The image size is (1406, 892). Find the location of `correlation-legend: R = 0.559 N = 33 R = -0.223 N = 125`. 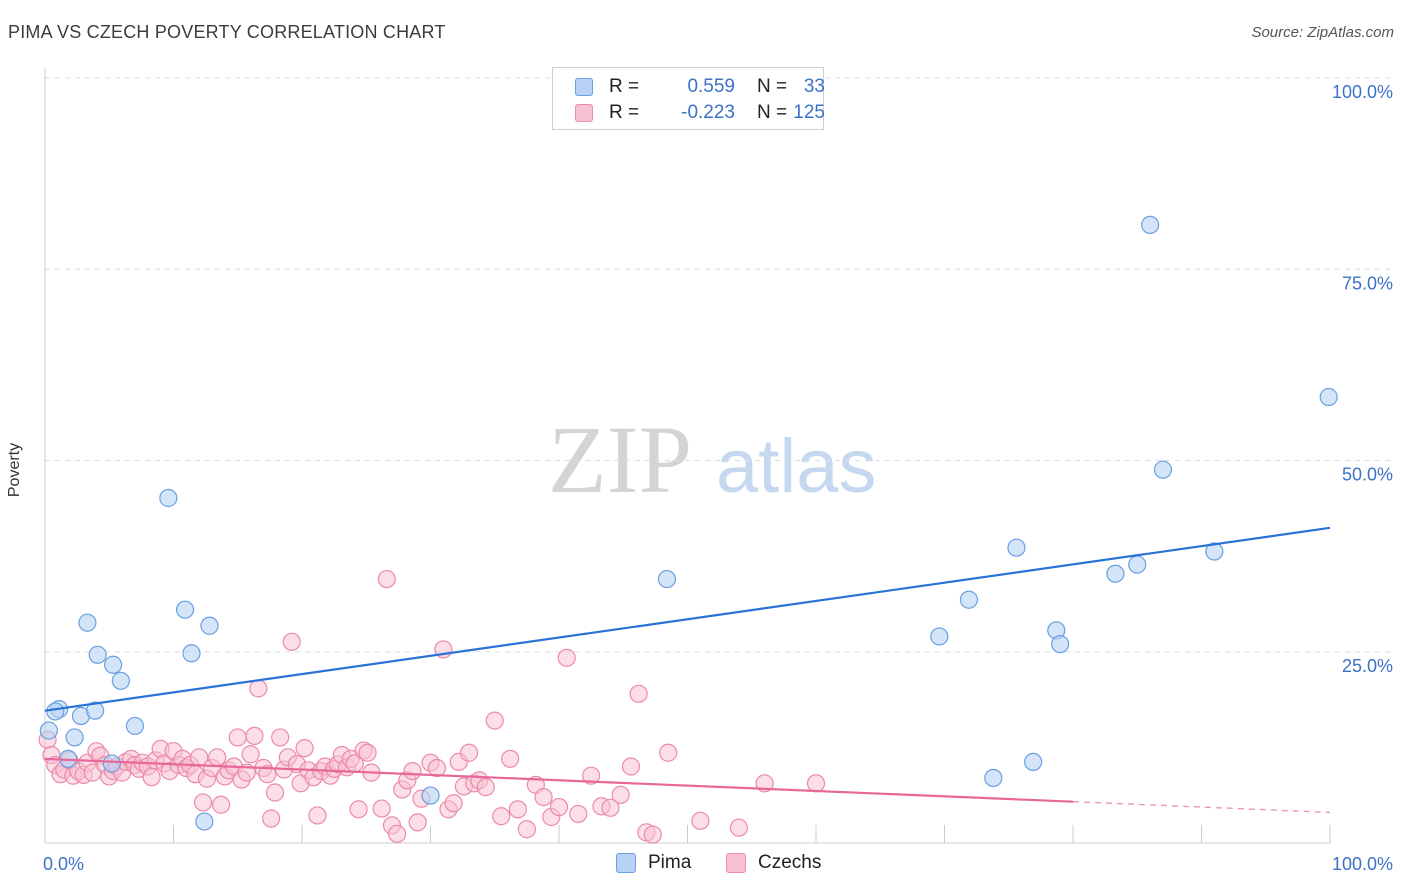

correlation-legend: R = 0.559 N = 33 R = -0.223 N = 125 is located at coordinates (688, 98).